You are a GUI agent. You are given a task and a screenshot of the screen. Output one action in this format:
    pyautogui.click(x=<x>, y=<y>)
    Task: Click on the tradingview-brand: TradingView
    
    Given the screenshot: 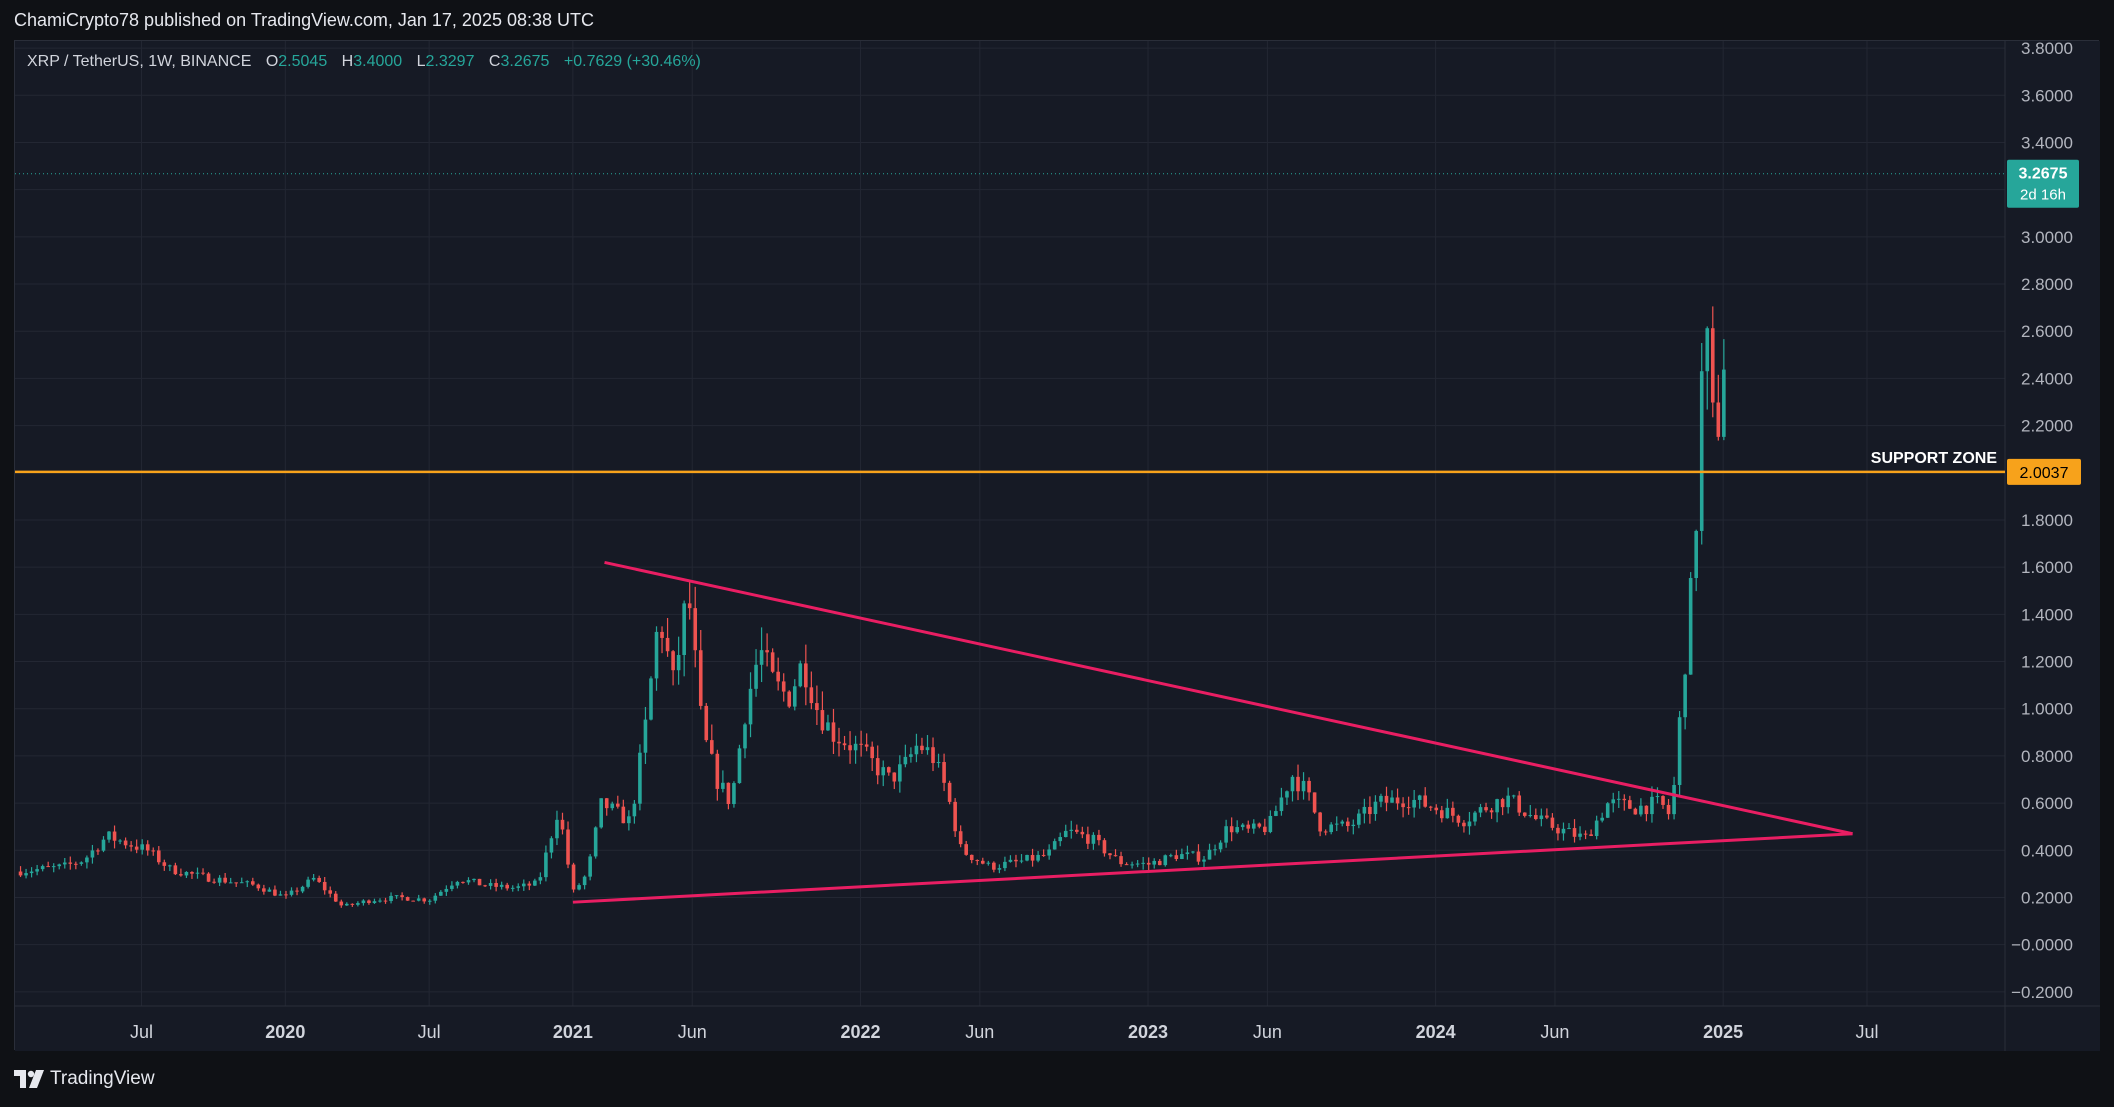 What is the action you would take?
    pyautogui.click(x=84, y=1079)
    